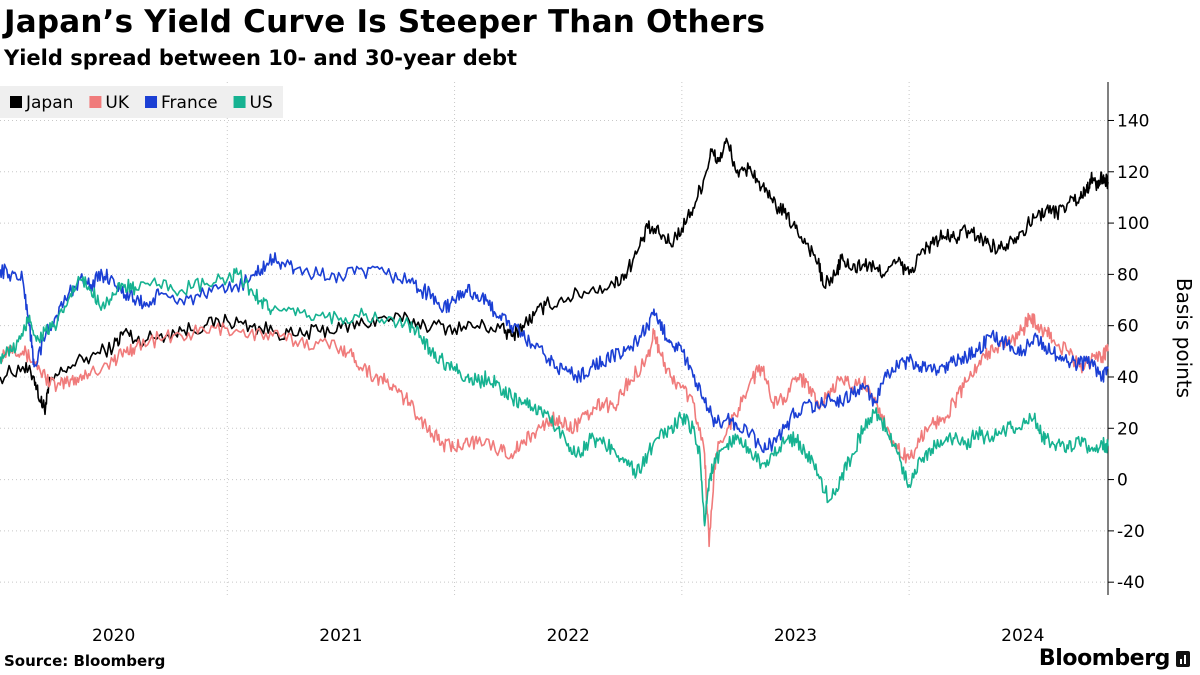 Image resolution: width=1200 pixels, height=675 pixels. Describe the element at coordinates (151, 102) in the screenshot. I see `legend-swatch-france` at that location.